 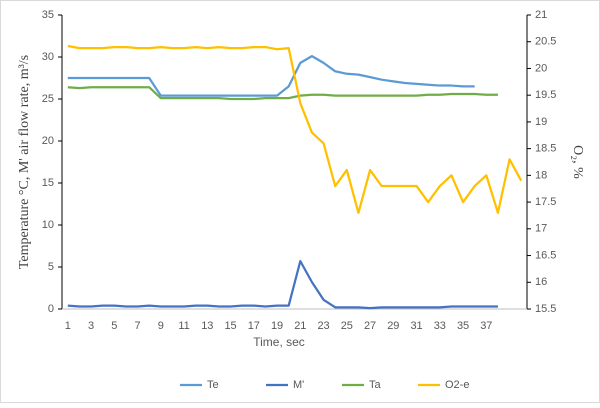 I want to click on x-tick-label: 19, so click(x=277, y=326).